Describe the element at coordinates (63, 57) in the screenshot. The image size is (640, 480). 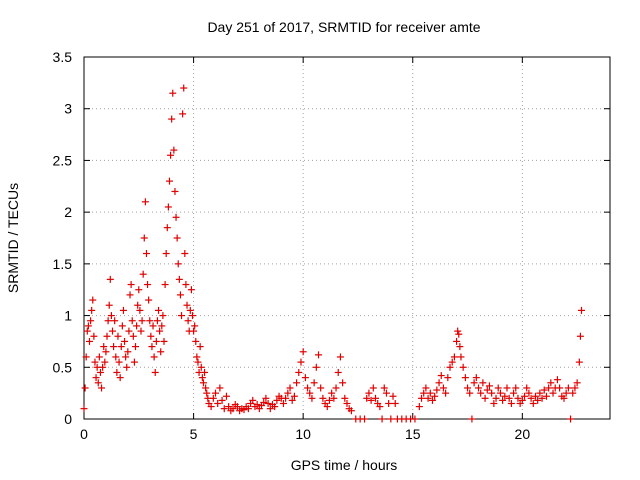
I see `y-tick-label: 3.5` at that location.